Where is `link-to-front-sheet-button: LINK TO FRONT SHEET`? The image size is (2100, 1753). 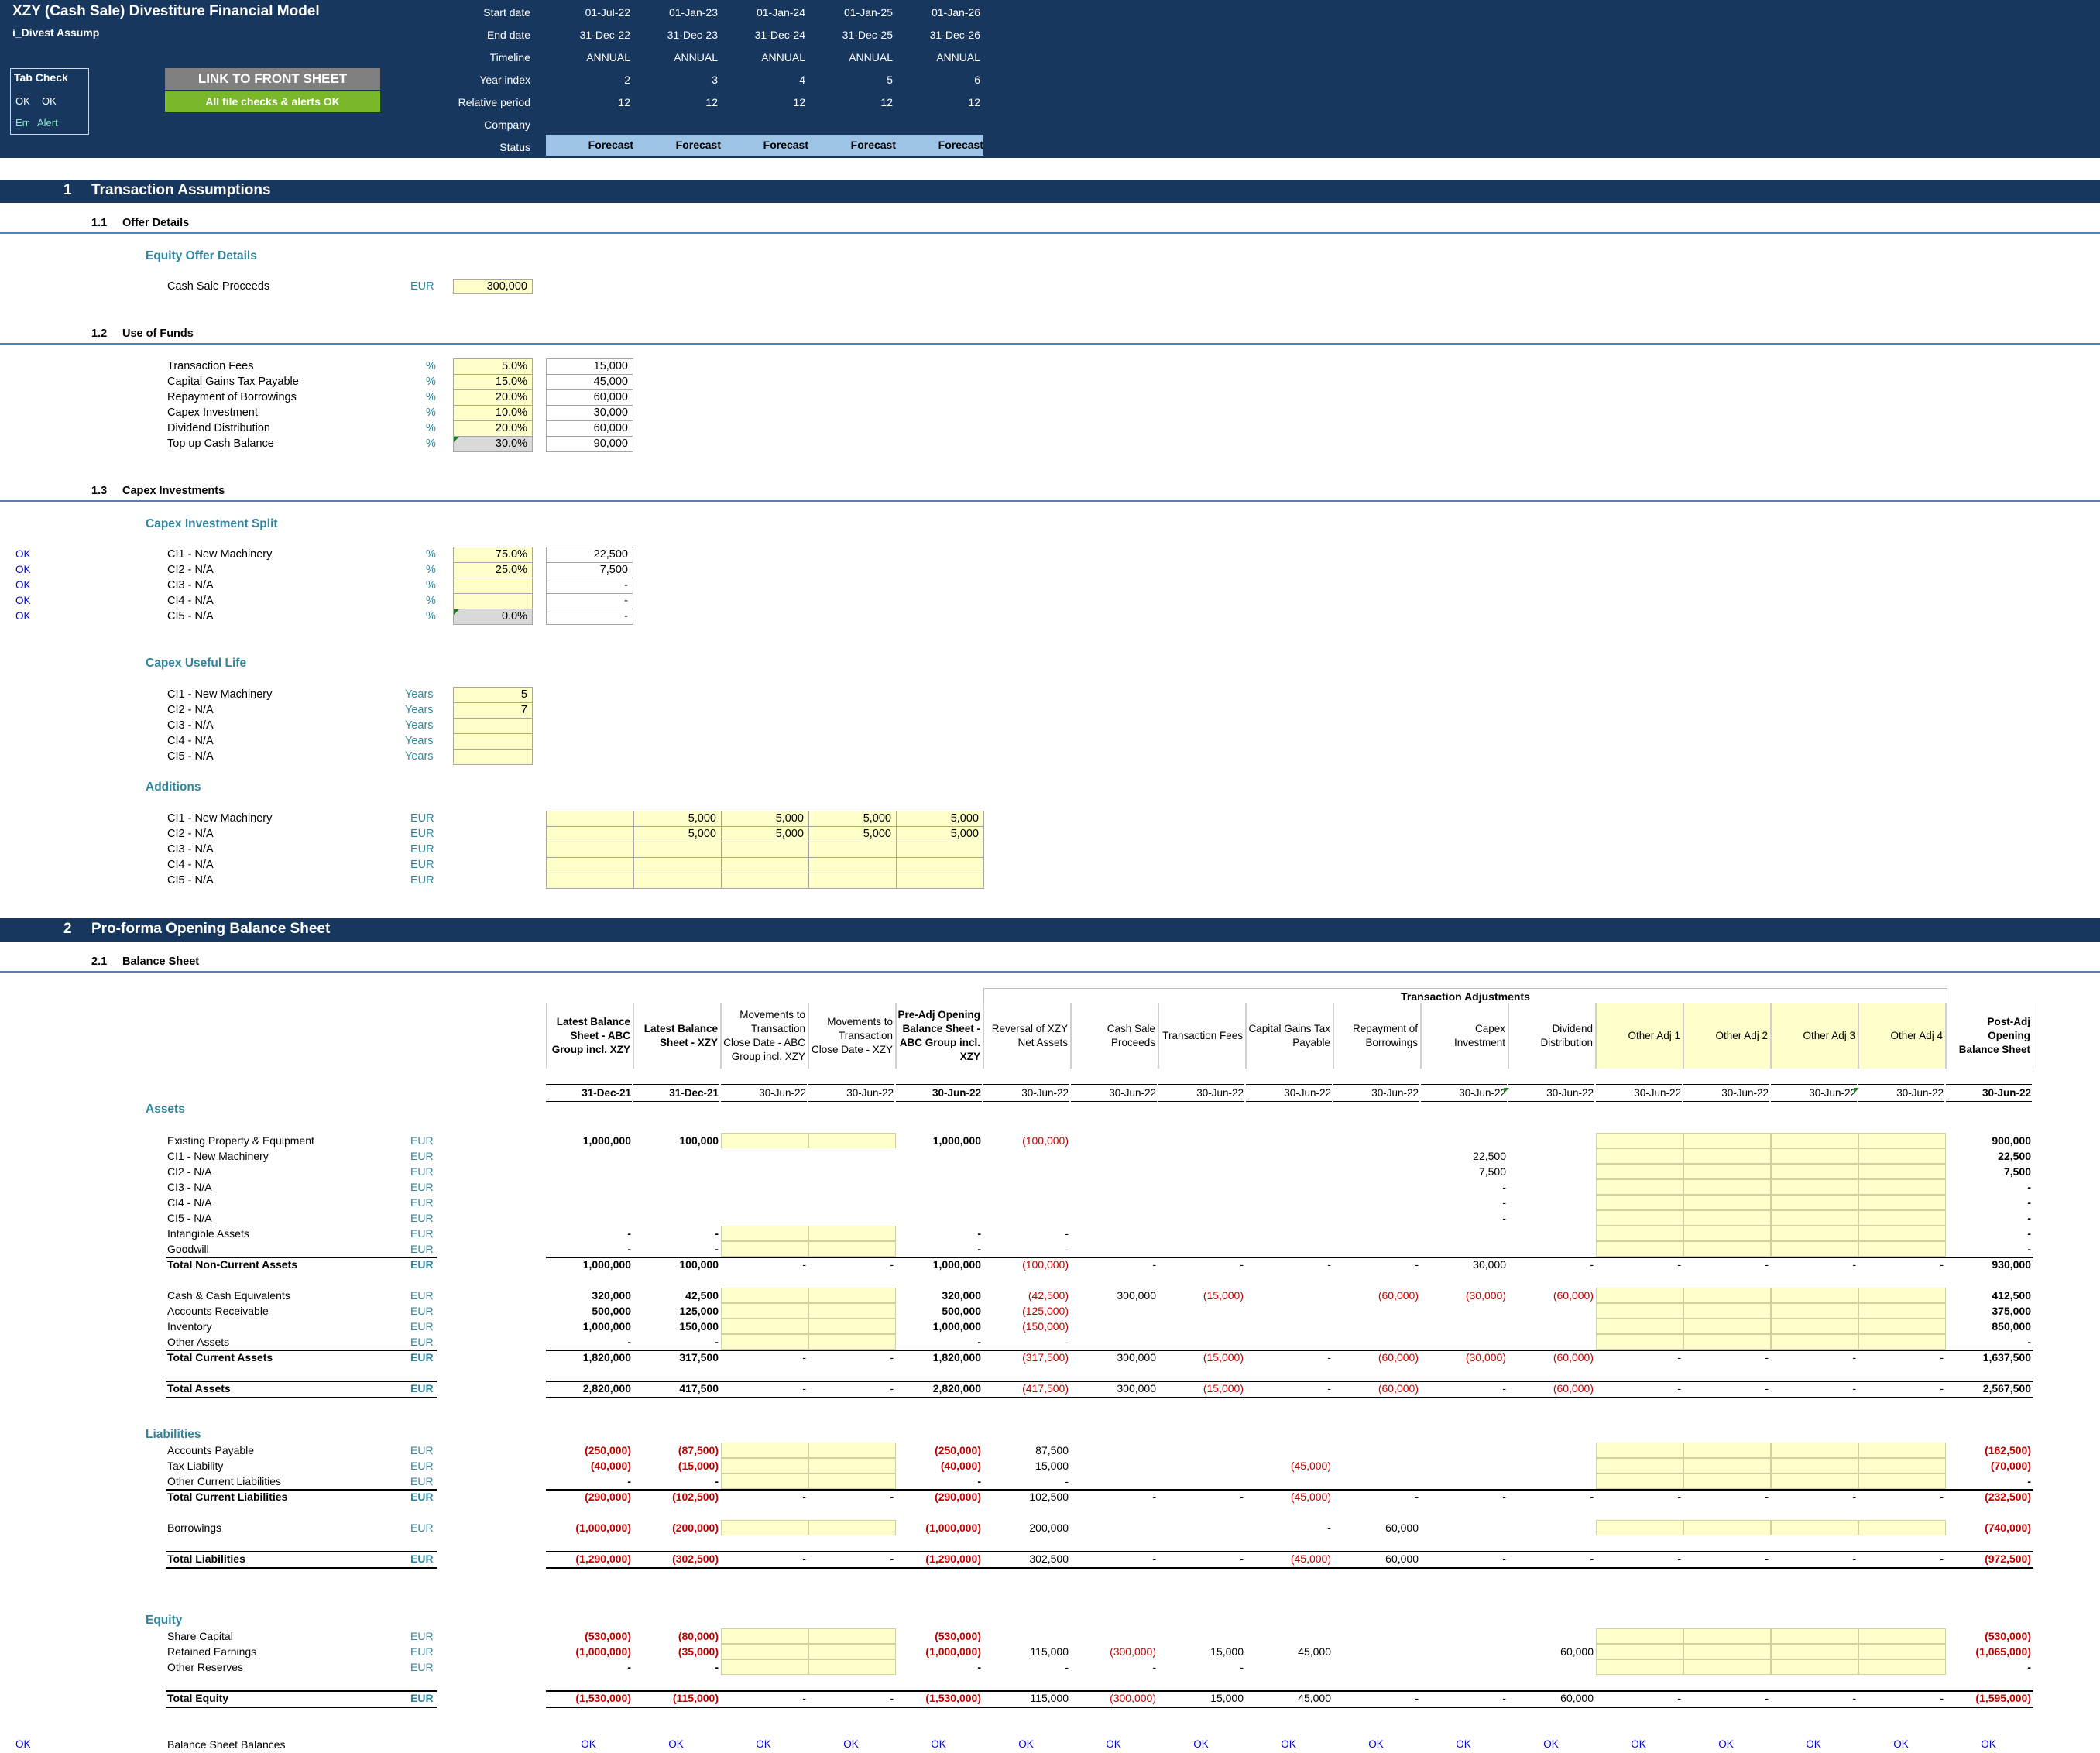
link-to-front-sheet-button: LINK TO FRONT SHEET is located at coordinates (272, 79).